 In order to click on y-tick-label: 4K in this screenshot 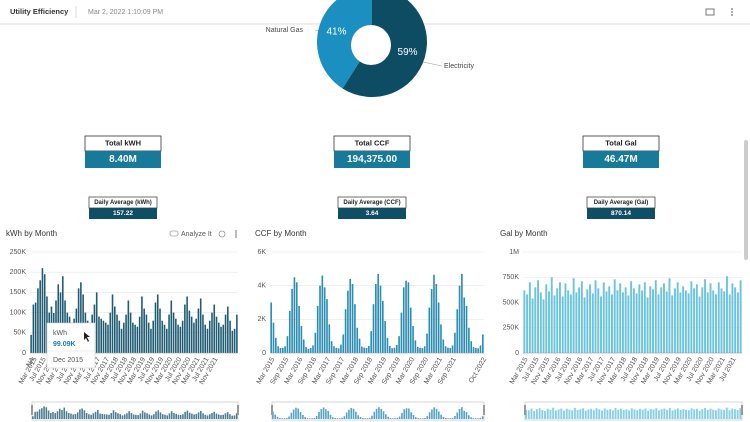, I will do `click(261, 286)`.